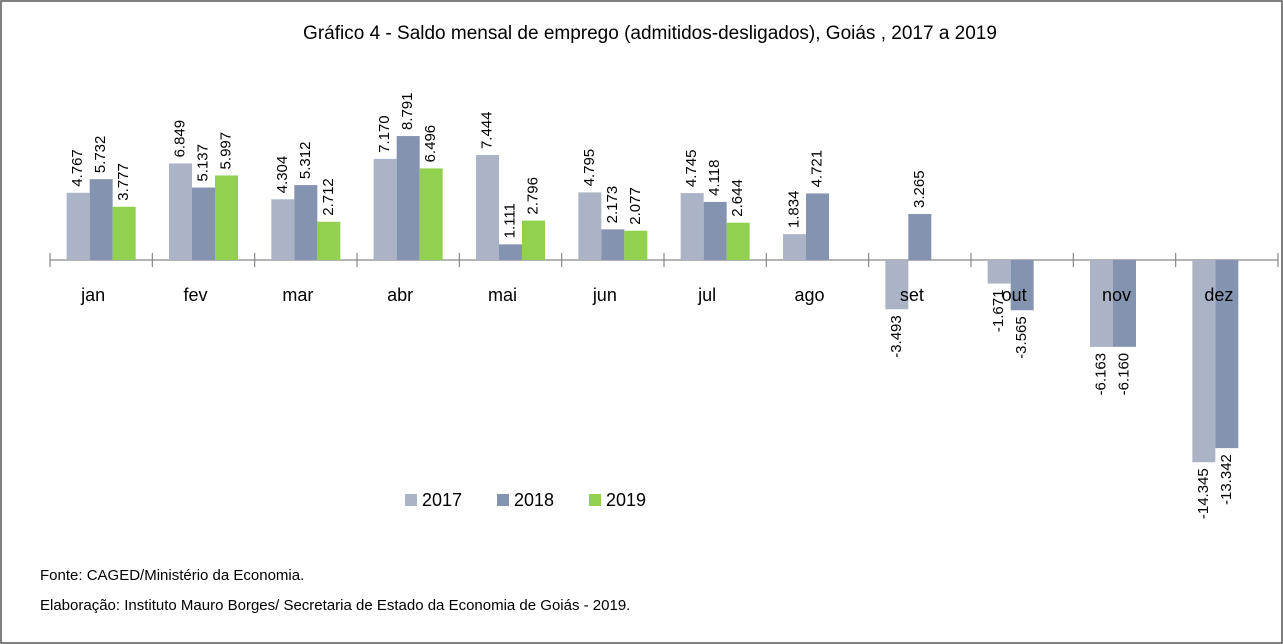  What do you see at coordinates (384, 134) in the screenshot?
I see `value-label: 7.170` at bounding box center [384, 134].